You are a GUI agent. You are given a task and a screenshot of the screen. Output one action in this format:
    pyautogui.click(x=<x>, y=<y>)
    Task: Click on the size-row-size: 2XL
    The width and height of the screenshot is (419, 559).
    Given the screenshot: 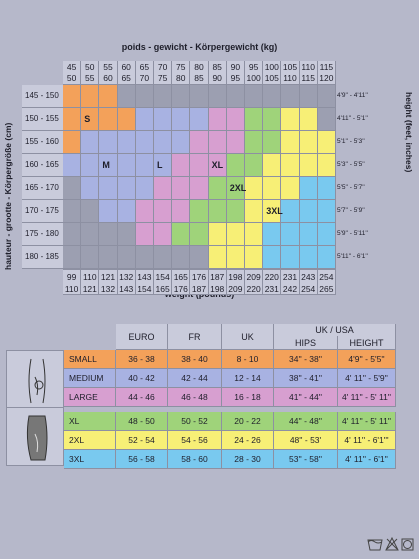 What is the action you would take?
    pyautogui.click(x=90, y=440)
    